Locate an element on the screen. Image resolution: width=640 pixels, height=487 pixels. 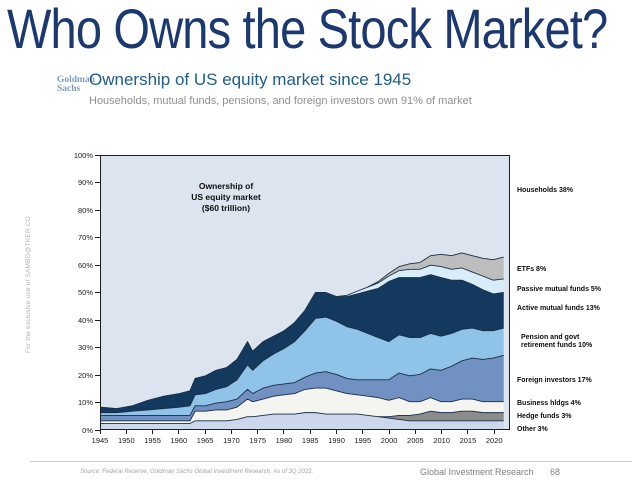
y-axis-label: 30% is located at coordinates (85, 347).